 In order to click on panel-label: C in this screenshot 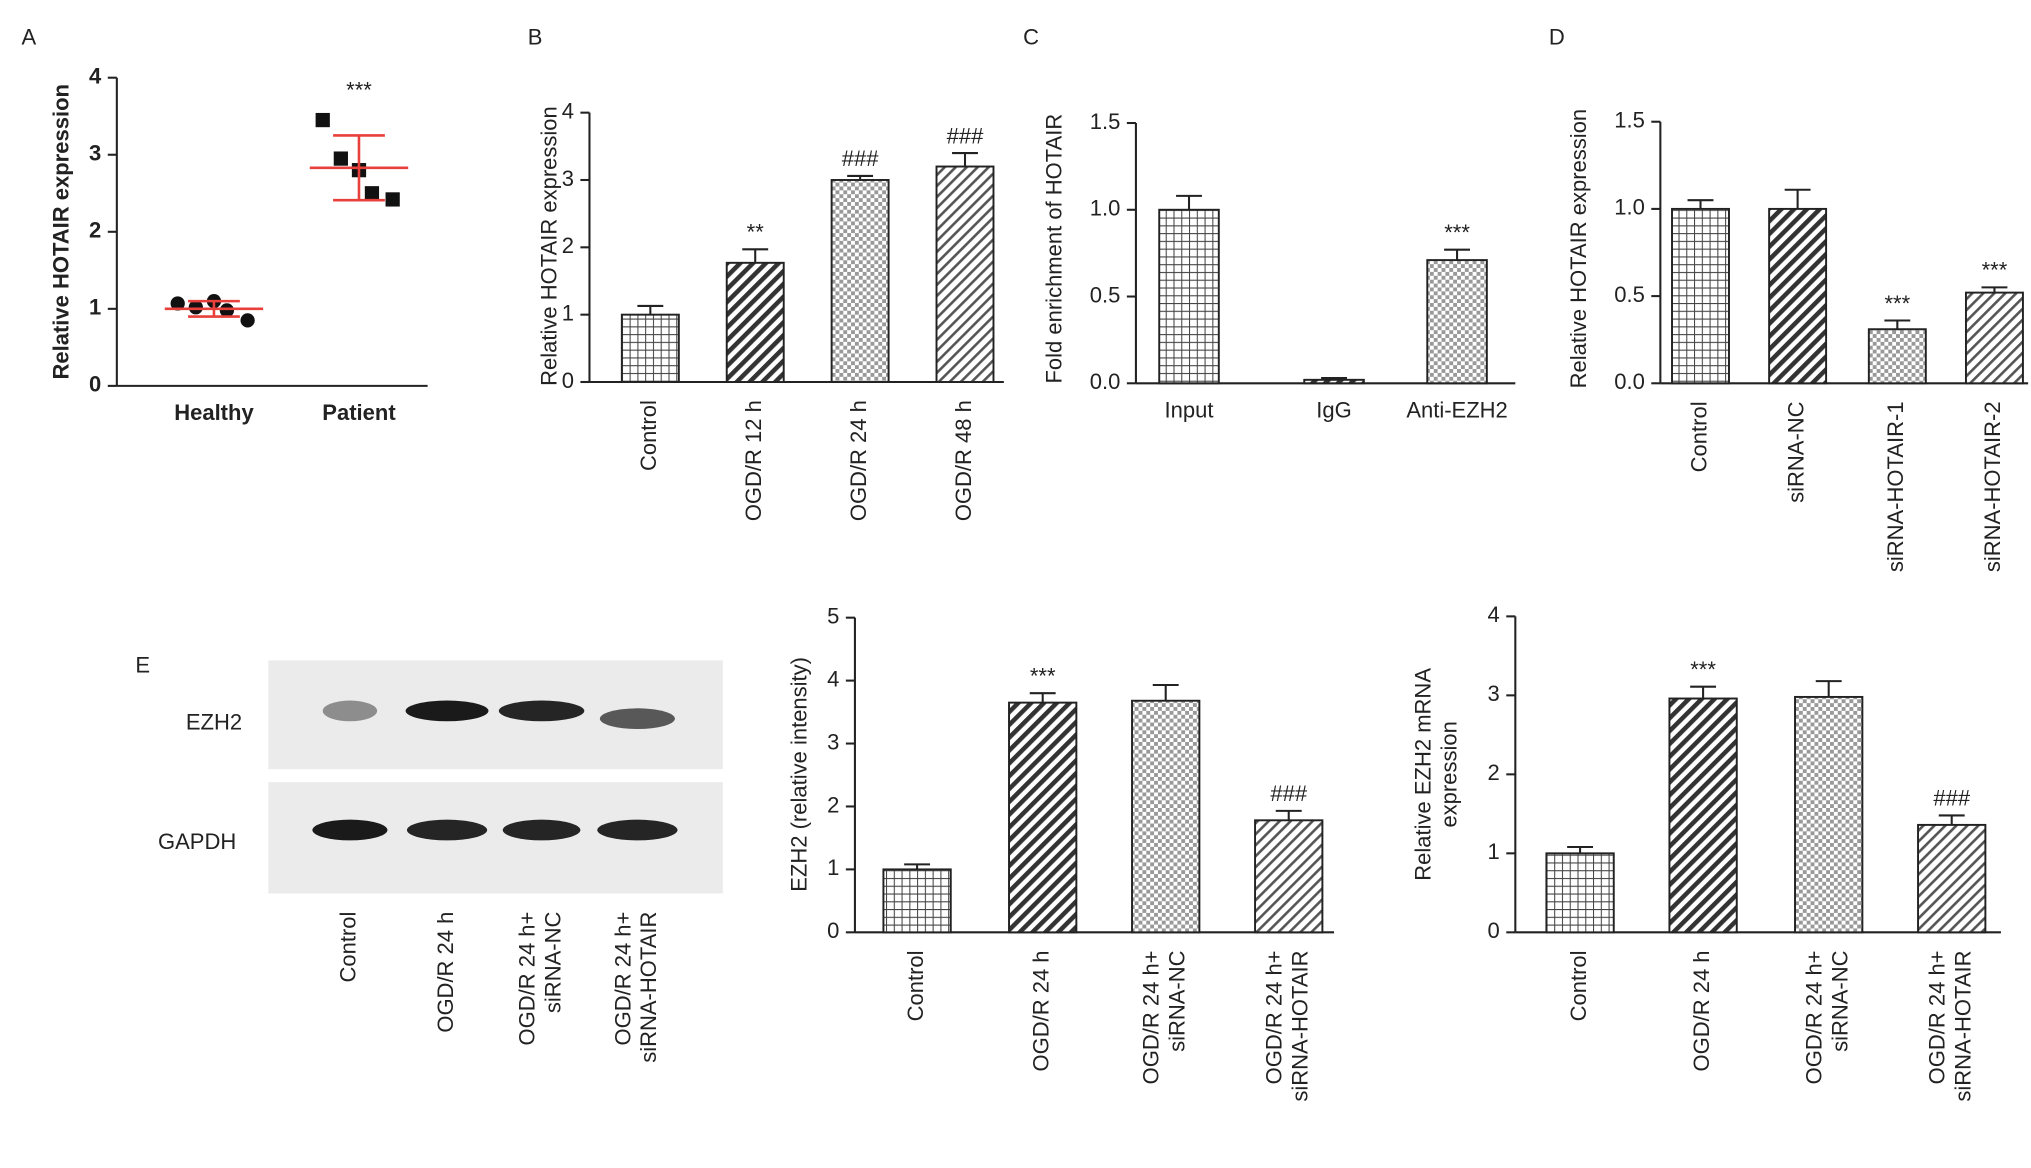, I will do `click(1031, 37)`.